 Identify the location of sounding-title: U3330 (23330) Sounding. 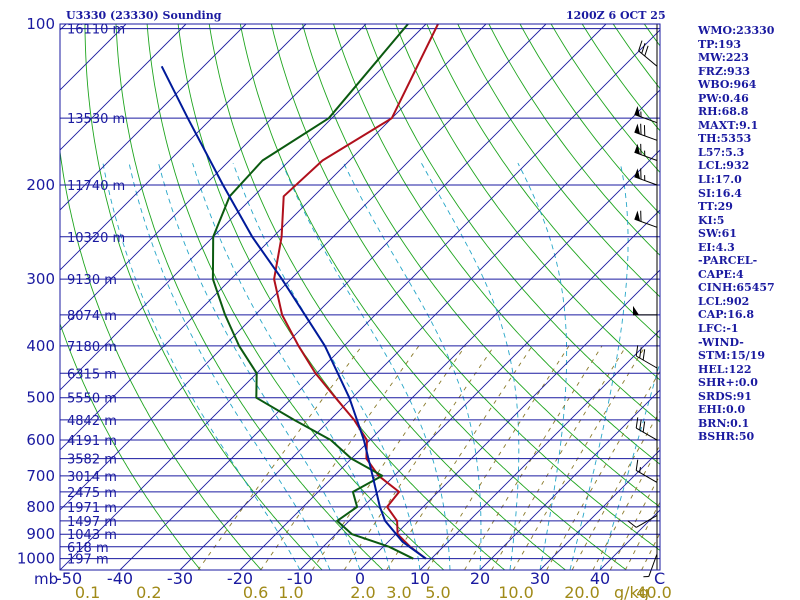
(144, 15).